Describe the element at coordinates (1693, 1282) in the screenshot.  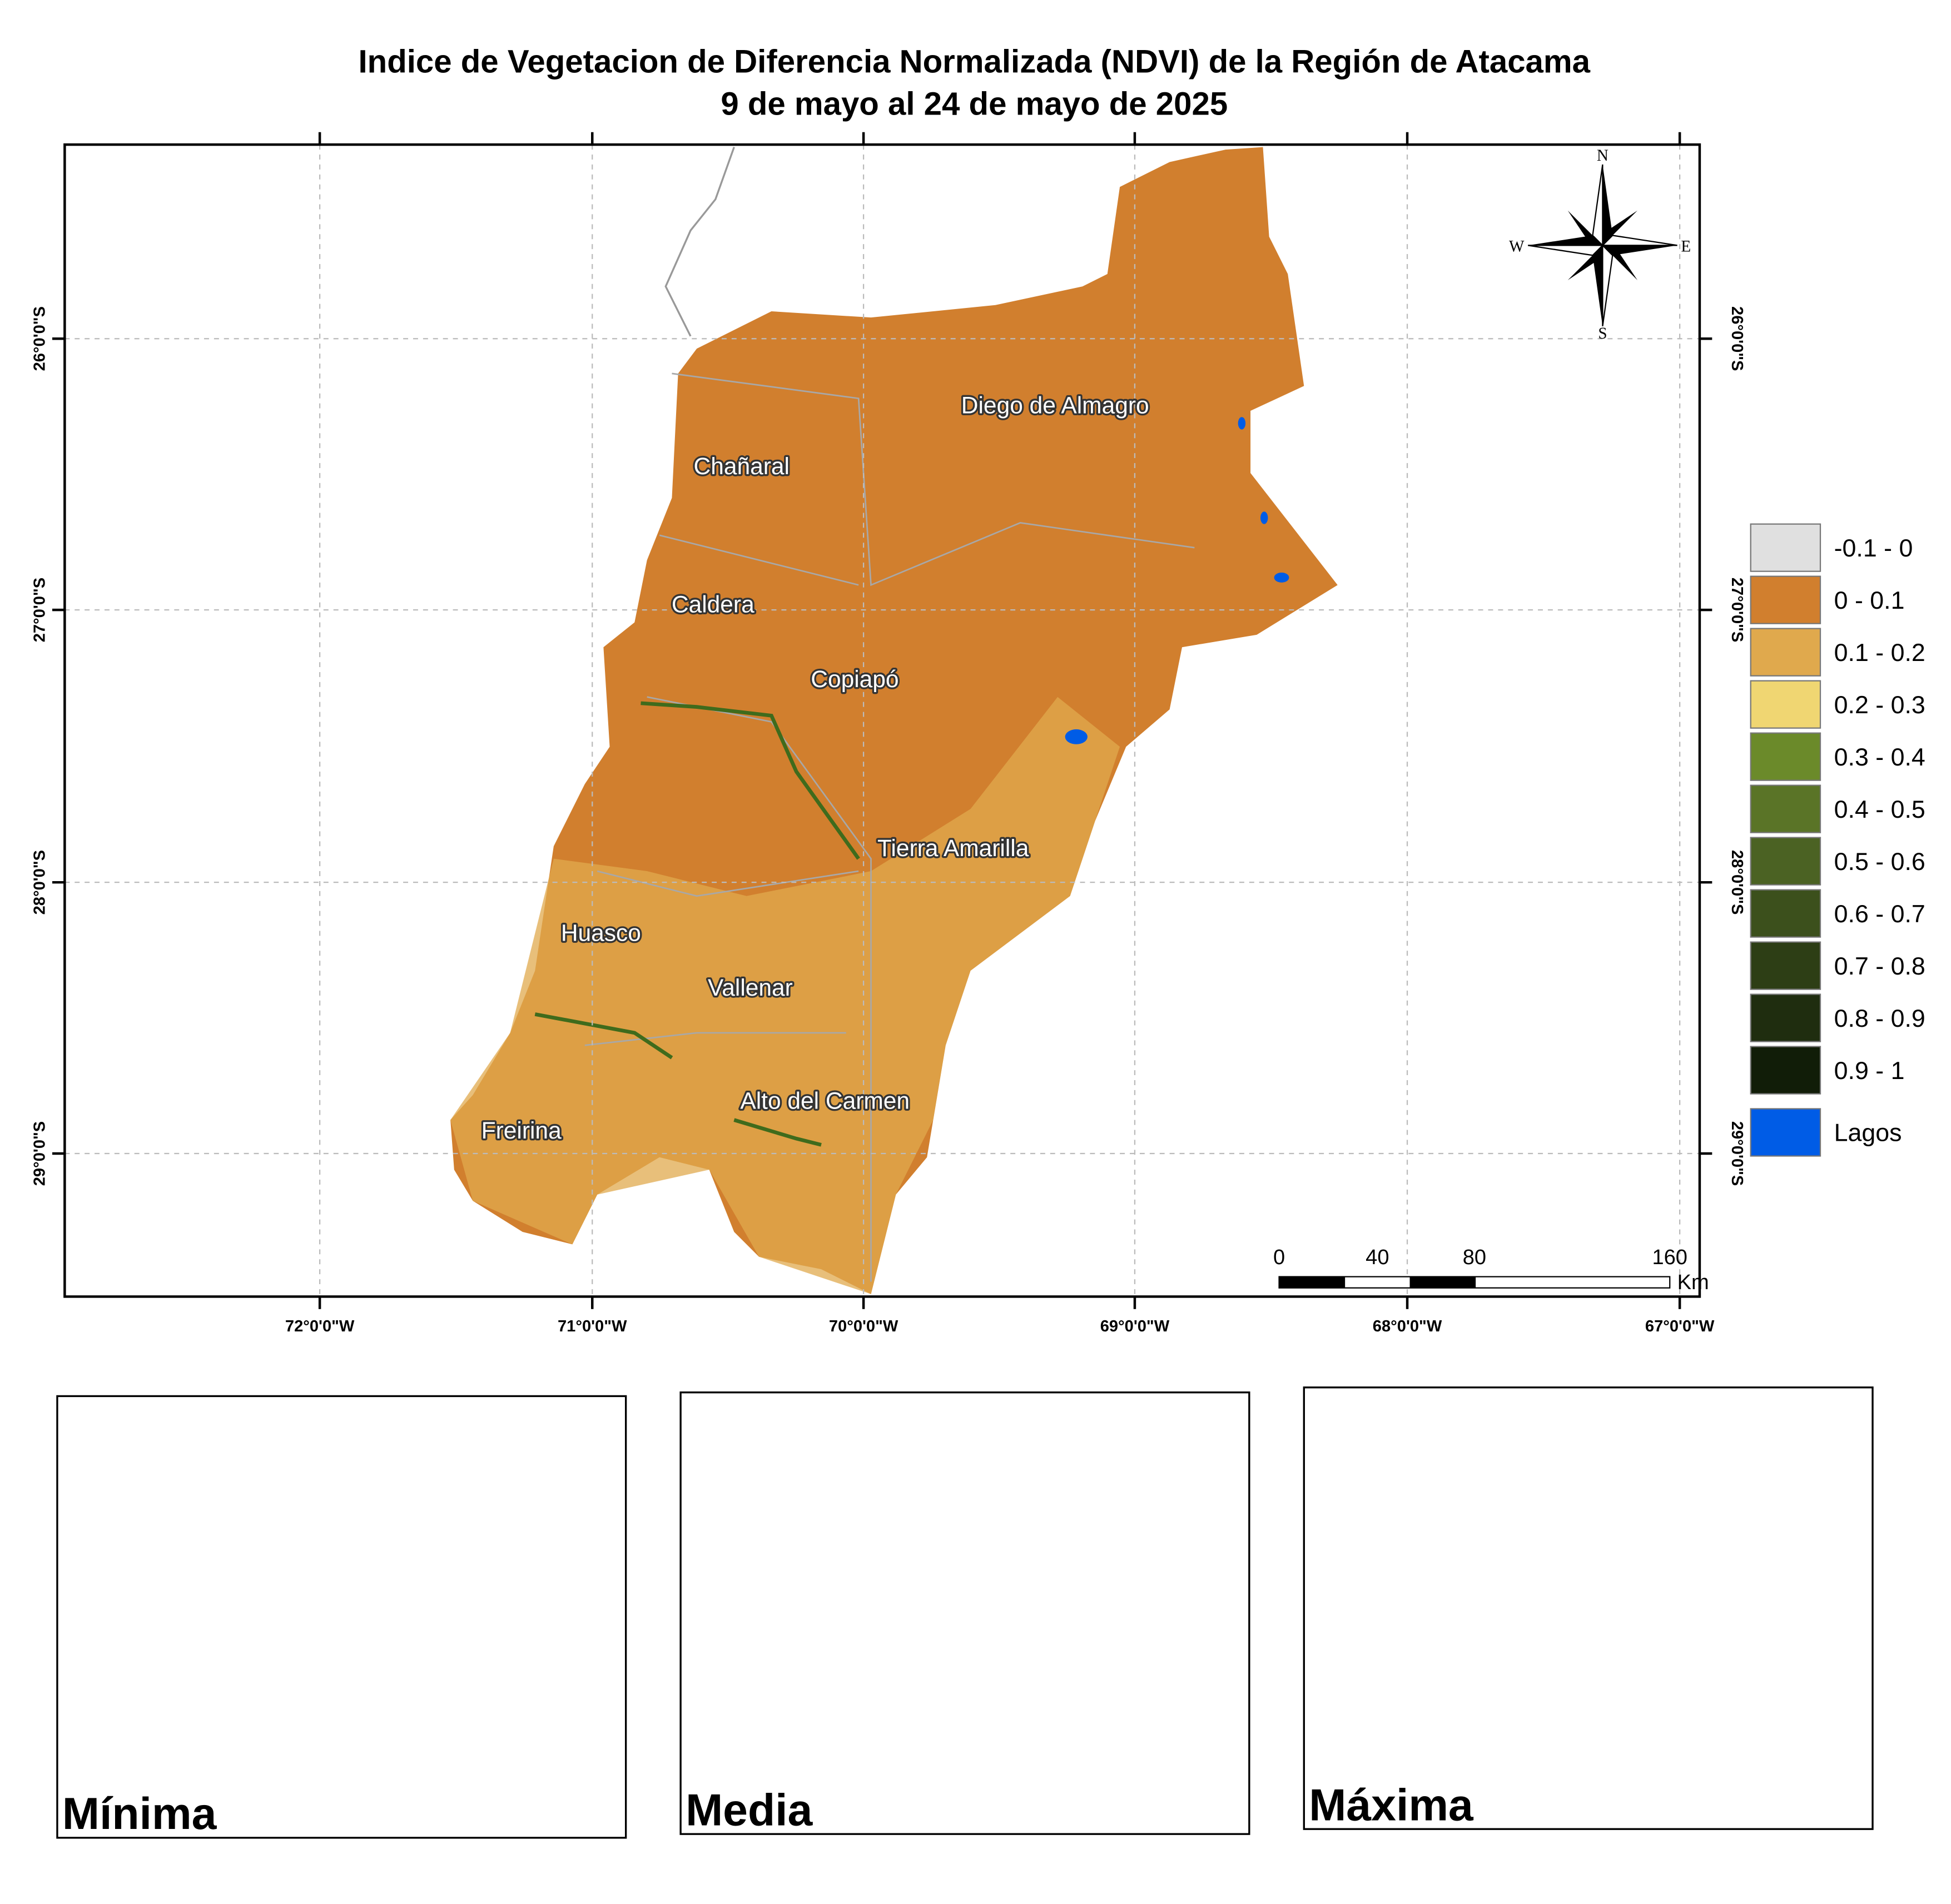
I see `scale-unit: Km` at that location.